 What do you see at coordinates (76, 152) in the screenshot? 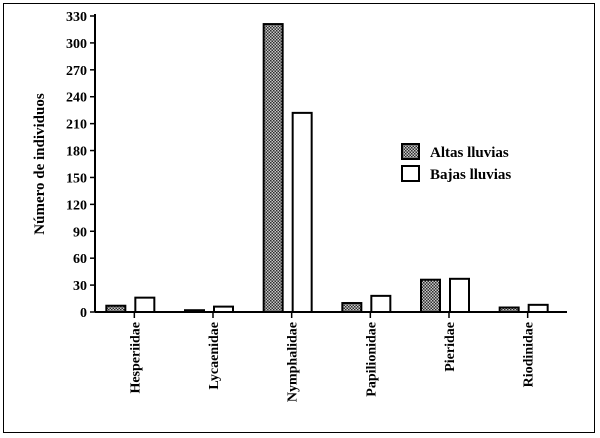
I see `y-tick-label: 180` at bounding box center [76, 152].